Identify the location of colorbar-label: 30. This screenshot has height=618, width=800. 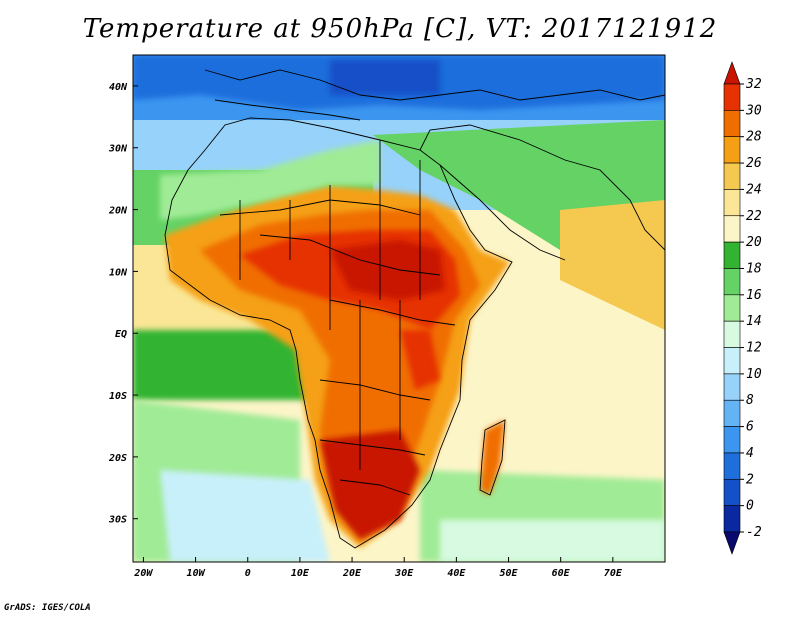
(753, 110).